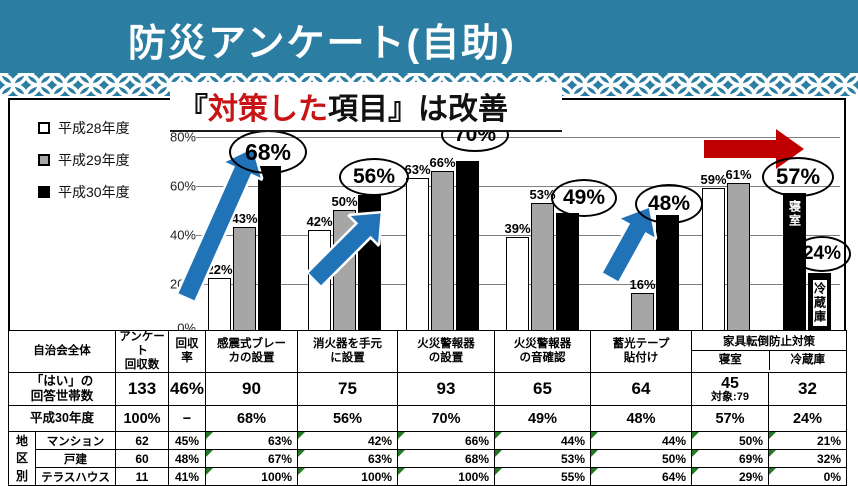 The image size is (858, 486). I want to click on value-cell: 57%, so click(730, 419).